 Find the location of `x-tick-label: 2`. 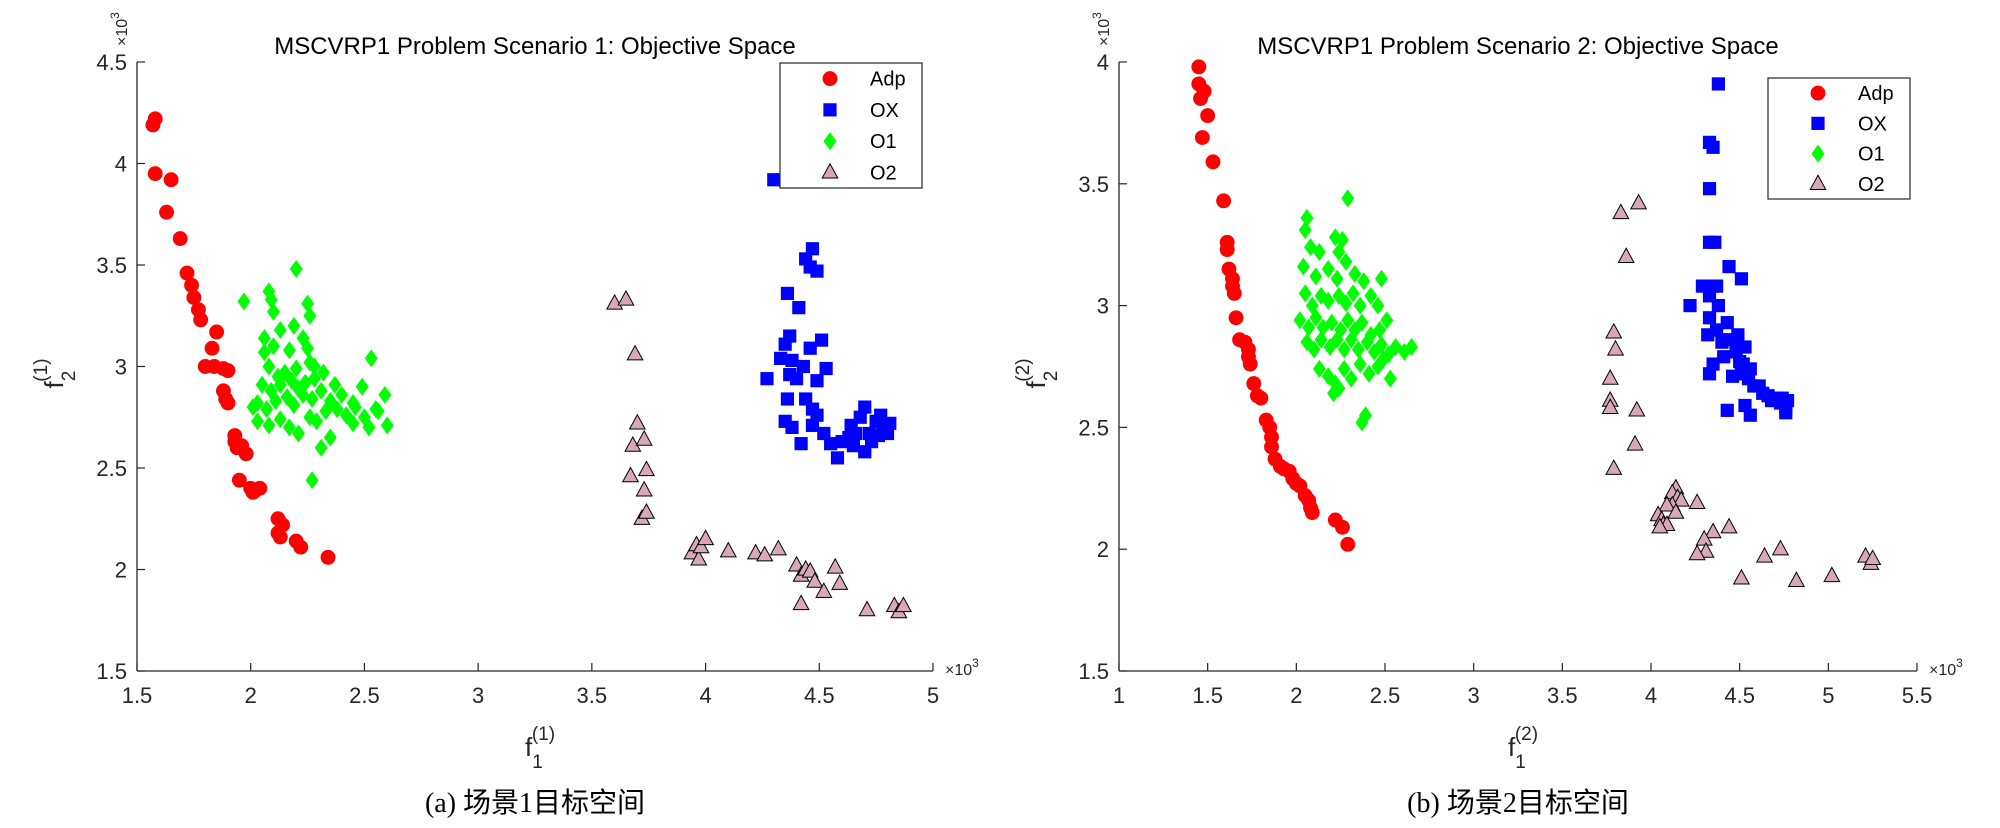

x-tick-label: 2 is located at coordinates (251, 695).